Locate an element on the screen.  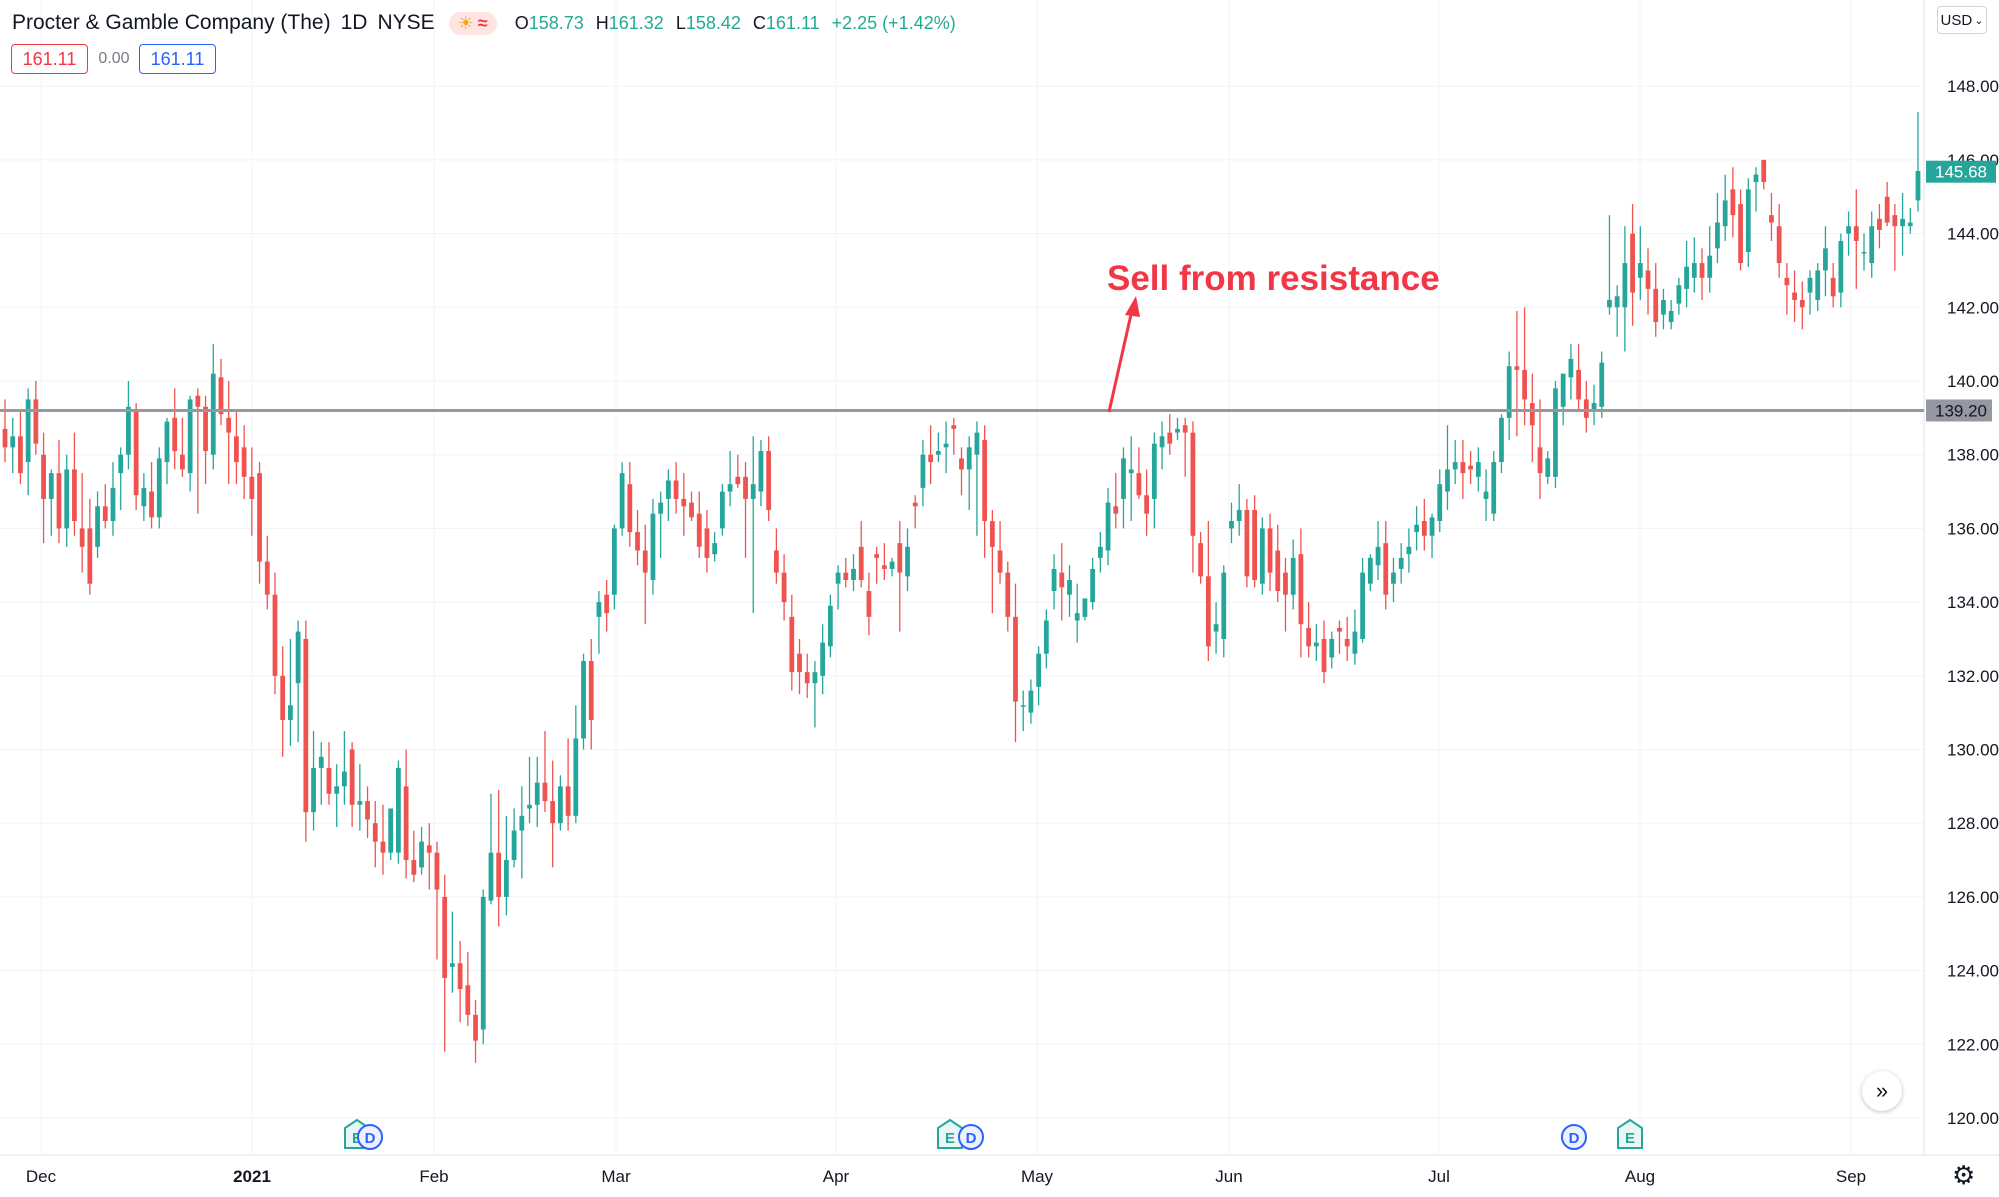
scroll-to-realtime-button: » is located at coordinates (1882, 1091).